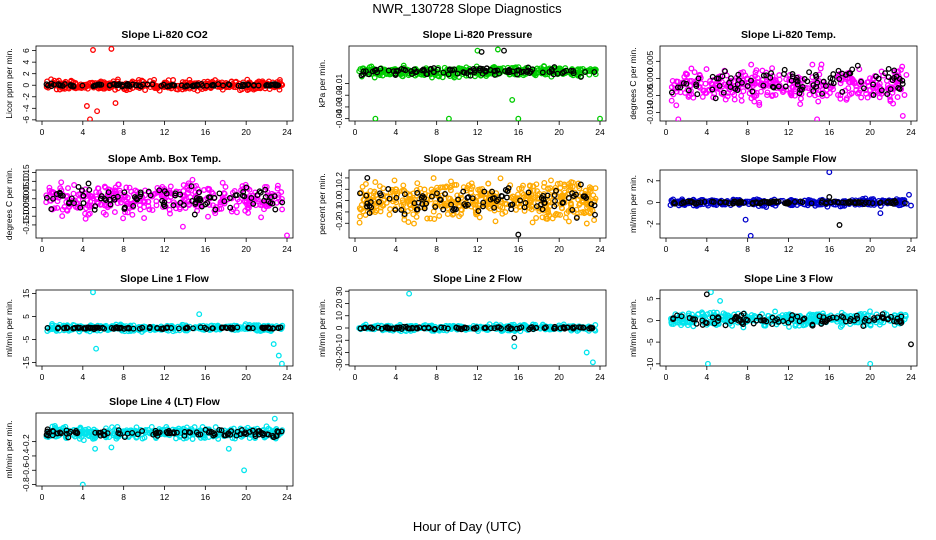 The width and height of the screenshot is (936, 540). What do you see at coordinates (650, 78) in the screenshot?
I see `y-tick-label: 0.000` at bounding box center [650, 78].